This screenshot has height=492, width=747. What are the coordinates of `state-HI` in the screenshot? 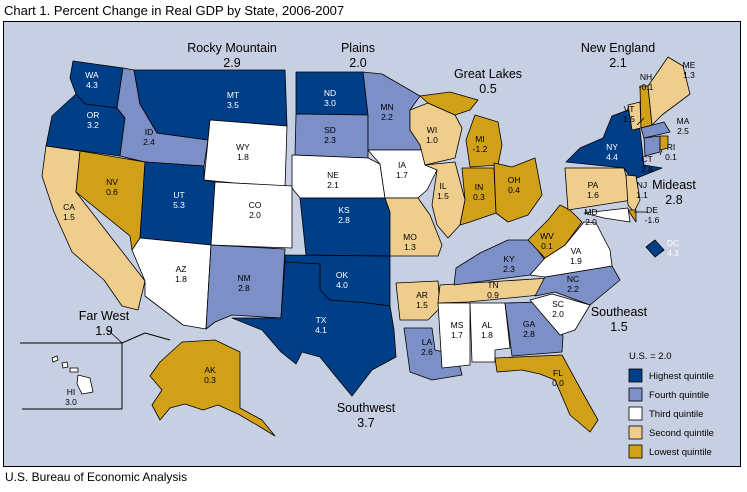 It's located at (72, 375).